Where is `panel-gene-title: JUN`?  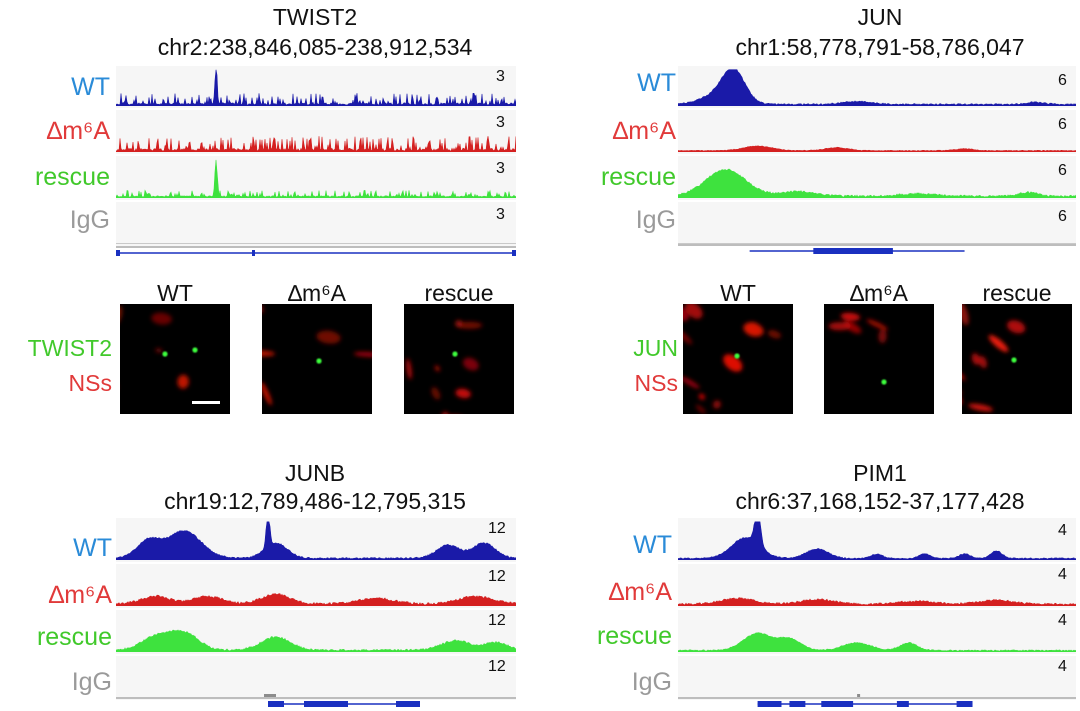
panel-gene-title: JUN is located at coordinates (880, 17).